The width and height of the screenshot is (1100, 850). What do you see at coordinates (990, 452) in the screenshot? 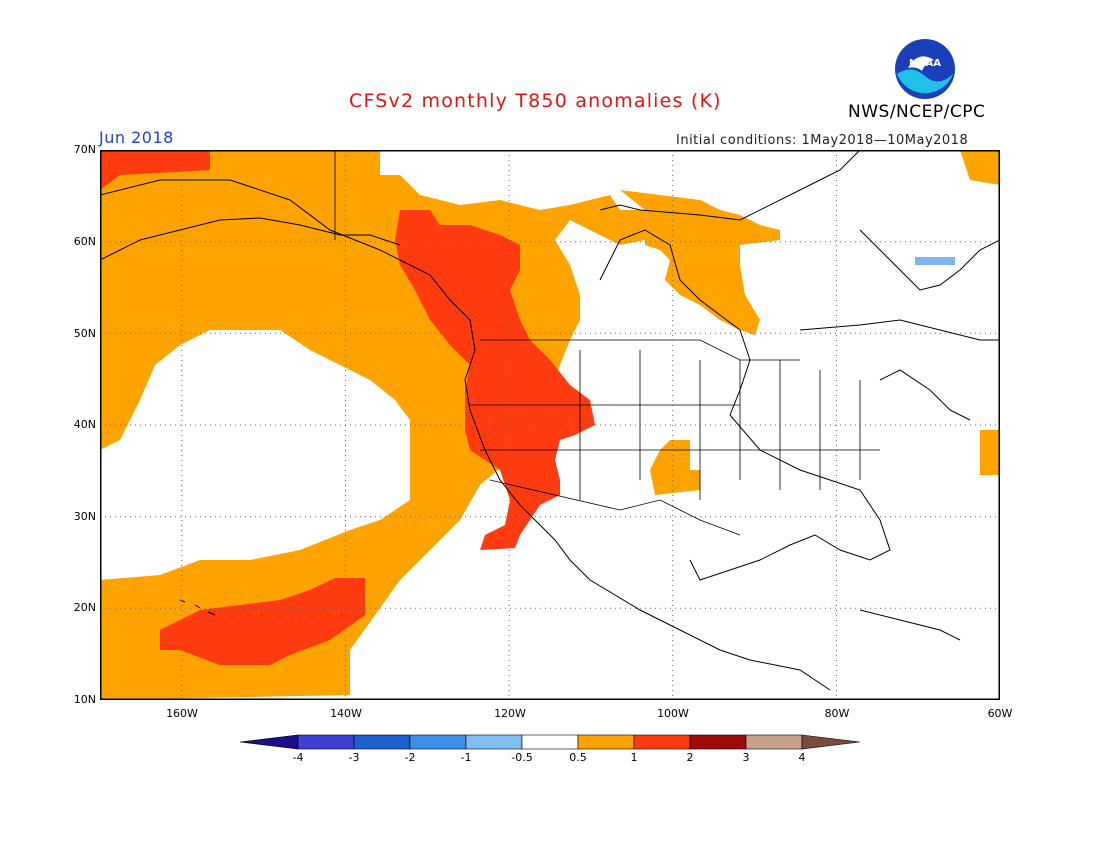
I see `anomaly-region-0p5-1-atlantic` at bounding box center [990, 452].